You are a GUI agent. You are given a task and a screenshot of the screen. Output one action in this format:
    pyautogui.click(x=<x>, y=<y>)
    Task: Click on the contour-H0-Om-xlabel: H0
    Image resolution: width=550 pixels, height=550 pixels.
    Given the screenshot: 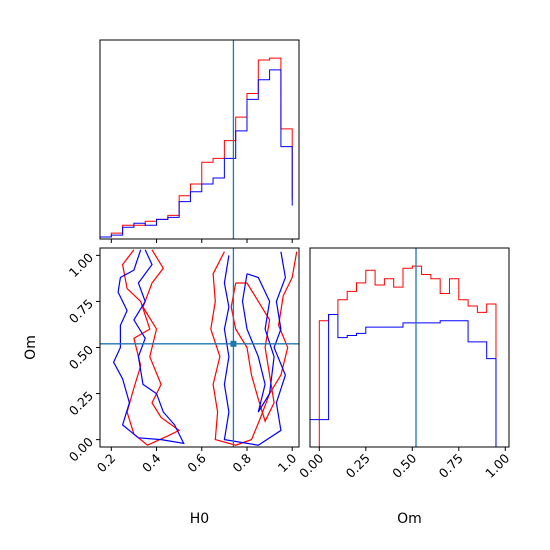 What is the action you would take?
    pyautogui.click(x=199, y=519)
    